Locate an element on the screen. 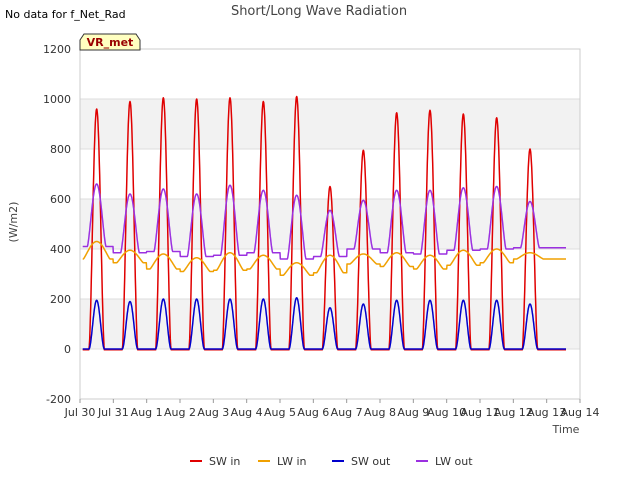 The height and width of the screenshot is (484, 640). y-axis-label: (W/m2) is located at coordinates (13, 222).